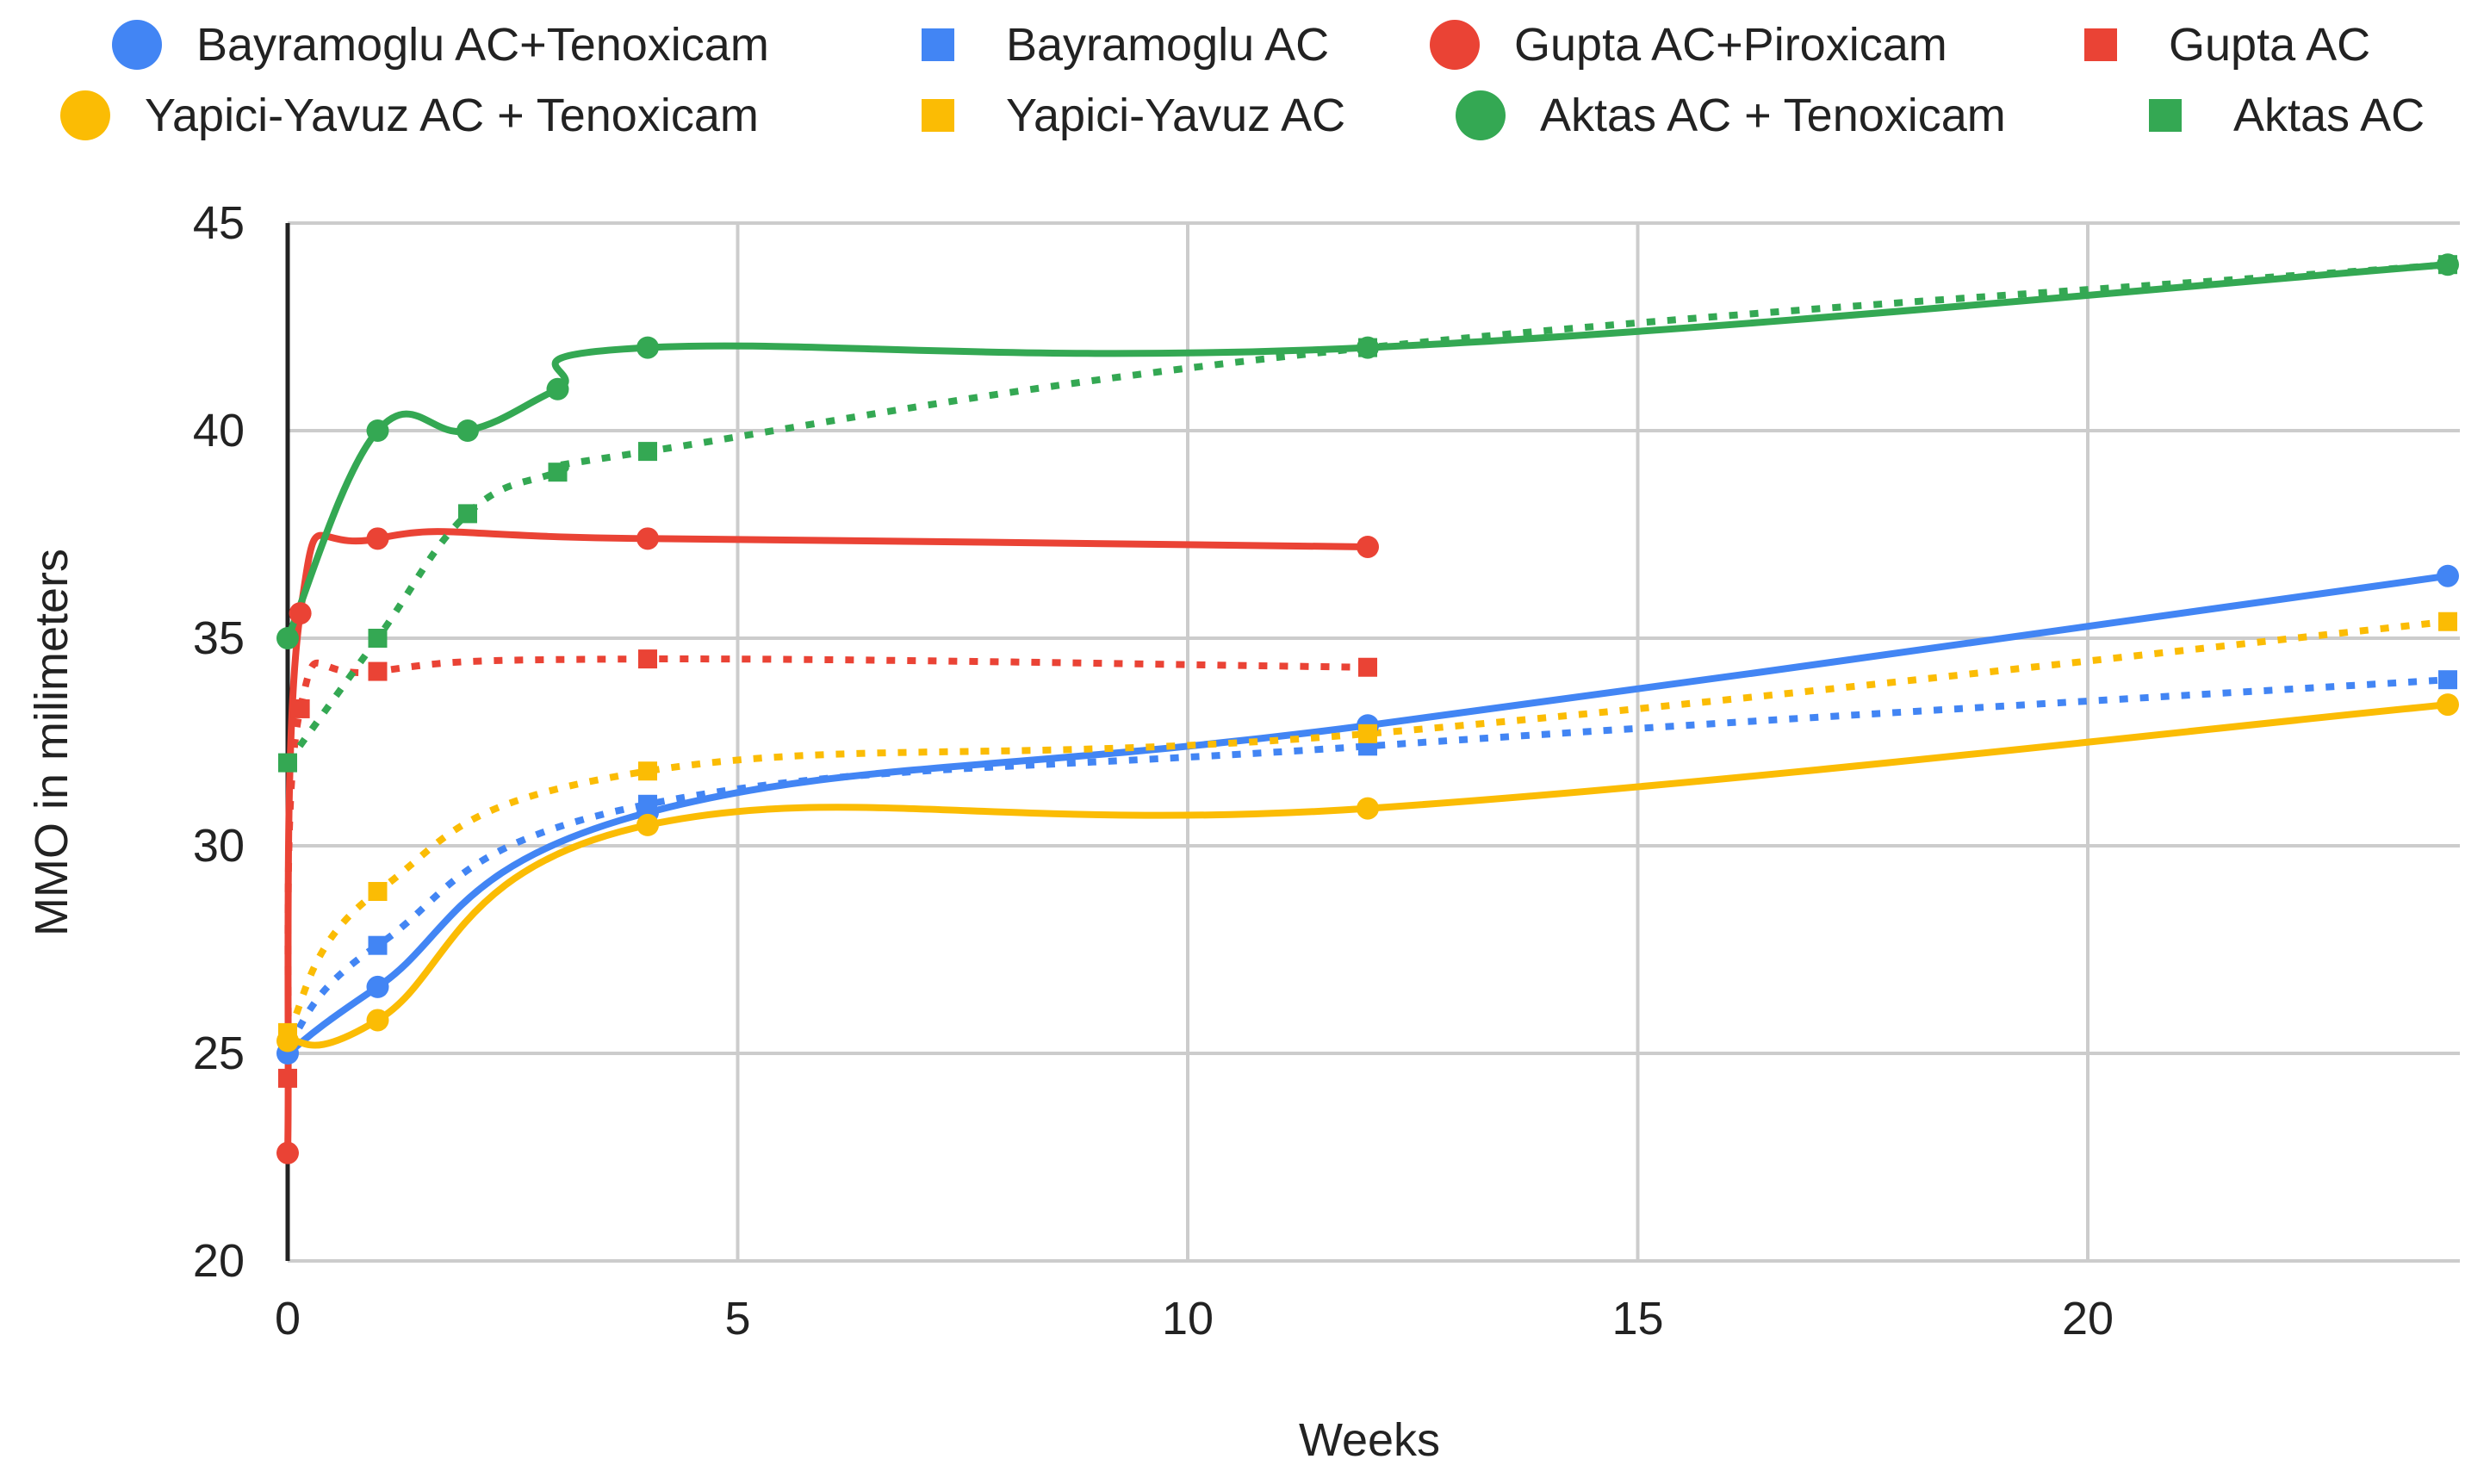  I want to click on y-tick-label: 30, so click(219, 846).